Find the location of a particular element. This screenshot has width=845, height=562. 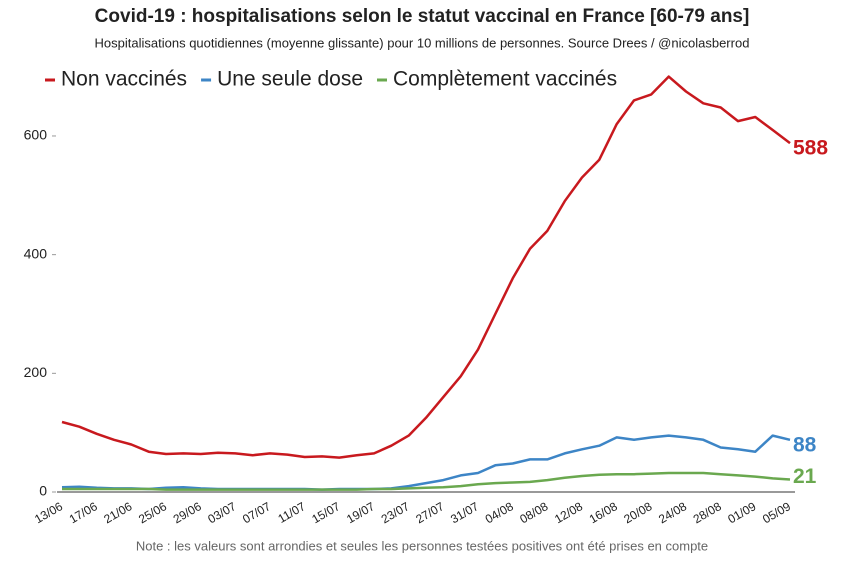

x-tick-label: 03/07 is located at coordinates (221, 512).